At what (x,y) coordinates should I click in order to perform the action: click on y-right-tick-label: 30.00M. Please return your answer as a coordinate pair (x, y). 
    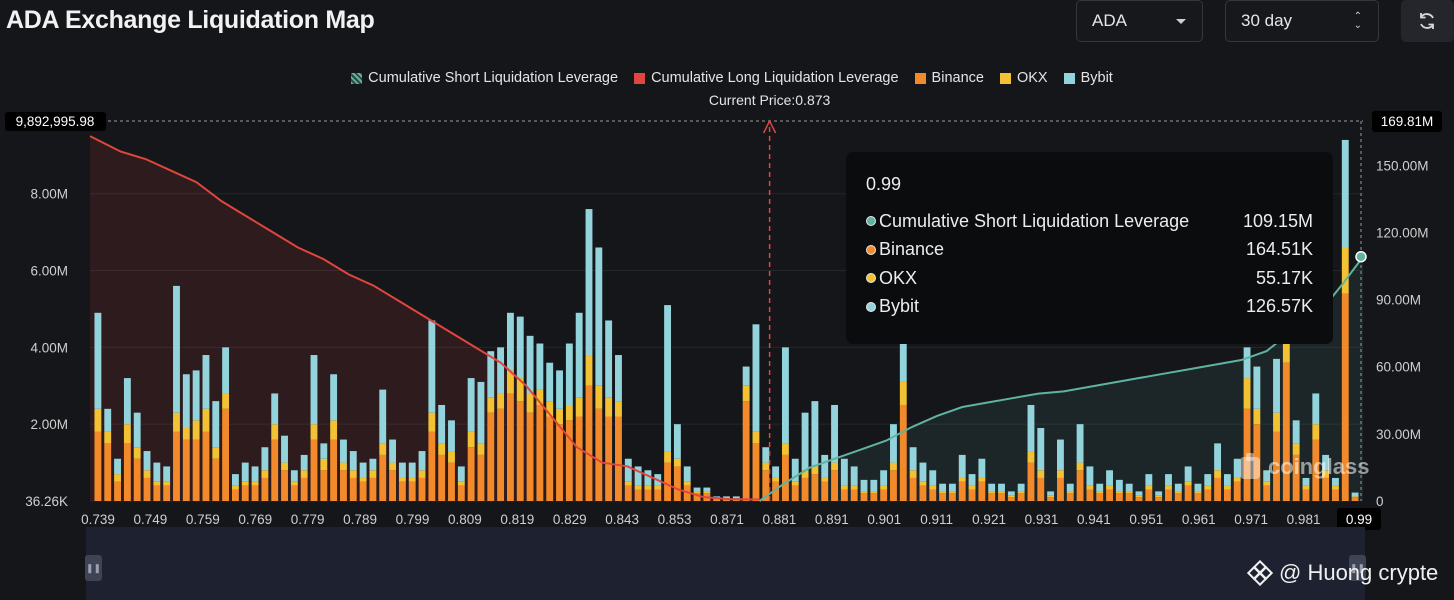
    Looking at the image, I should click on (1398, 434).